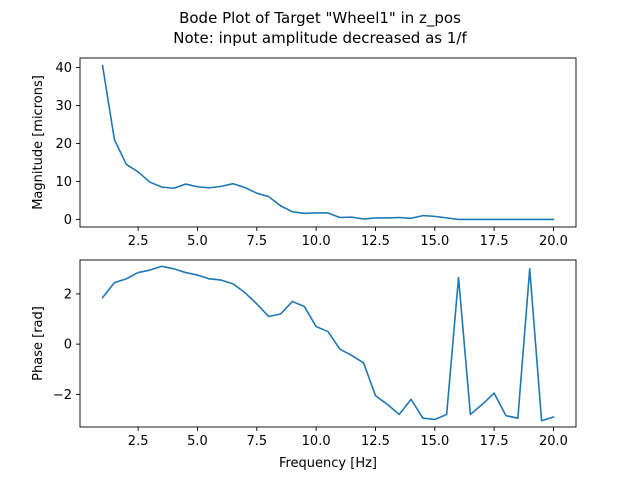  I want to click on magnitude-ytick-label: 20, so click(63, 144).